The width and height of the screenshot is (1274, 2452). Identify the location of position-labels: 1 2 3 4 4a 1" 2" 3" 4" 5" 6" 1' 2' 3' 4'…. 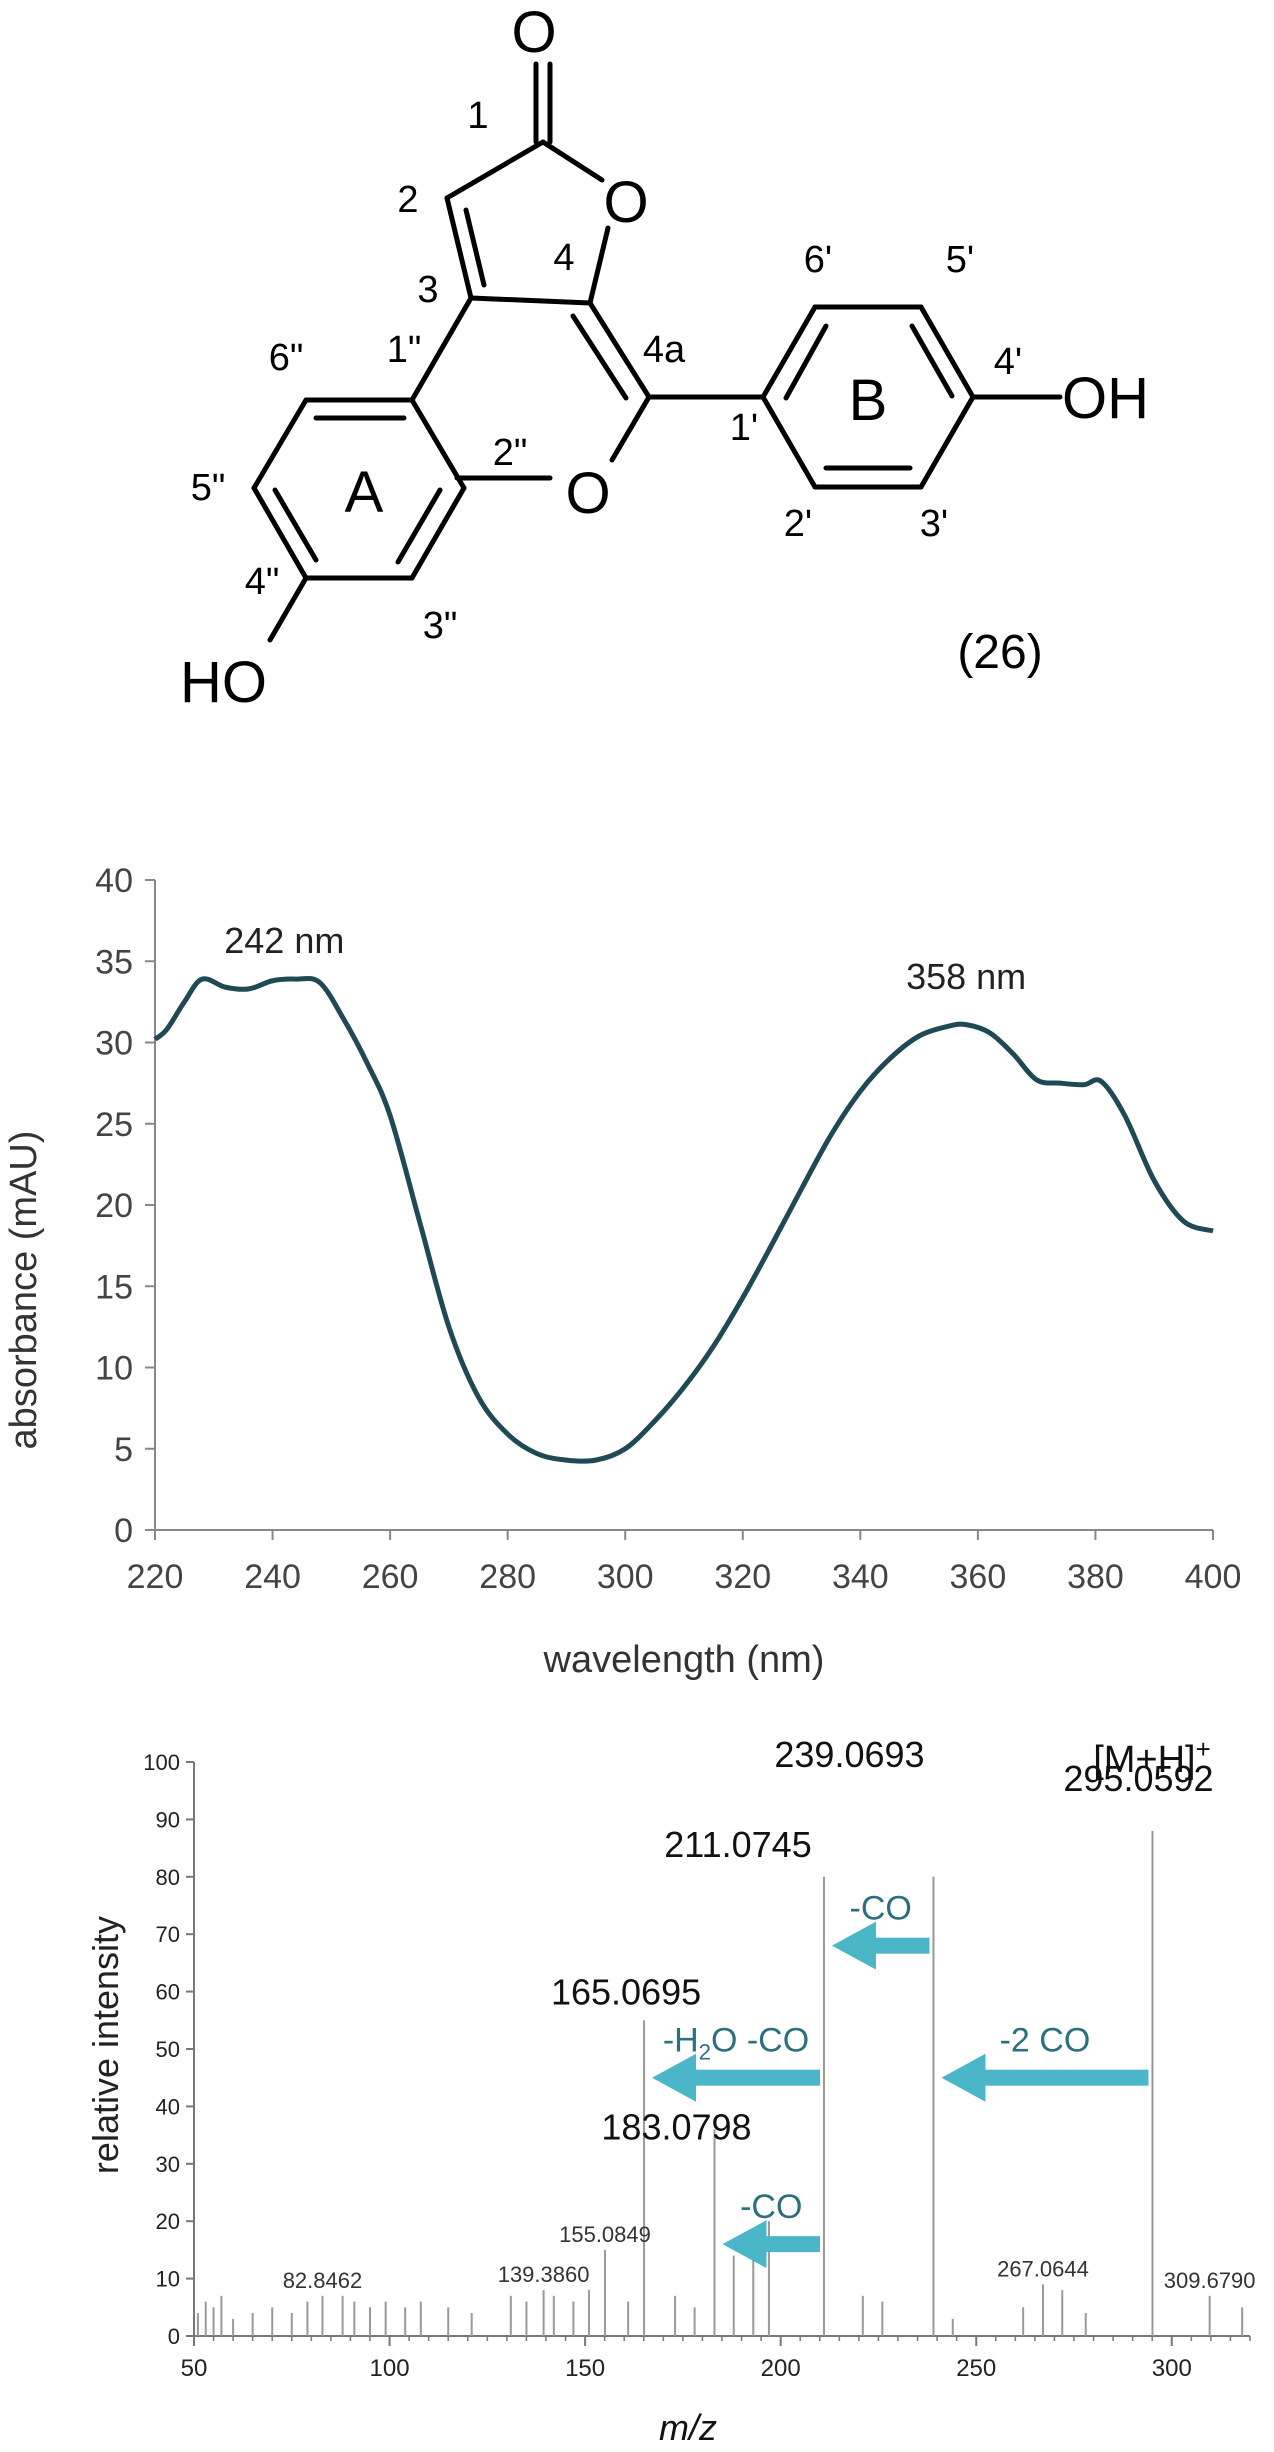
(607, 371).